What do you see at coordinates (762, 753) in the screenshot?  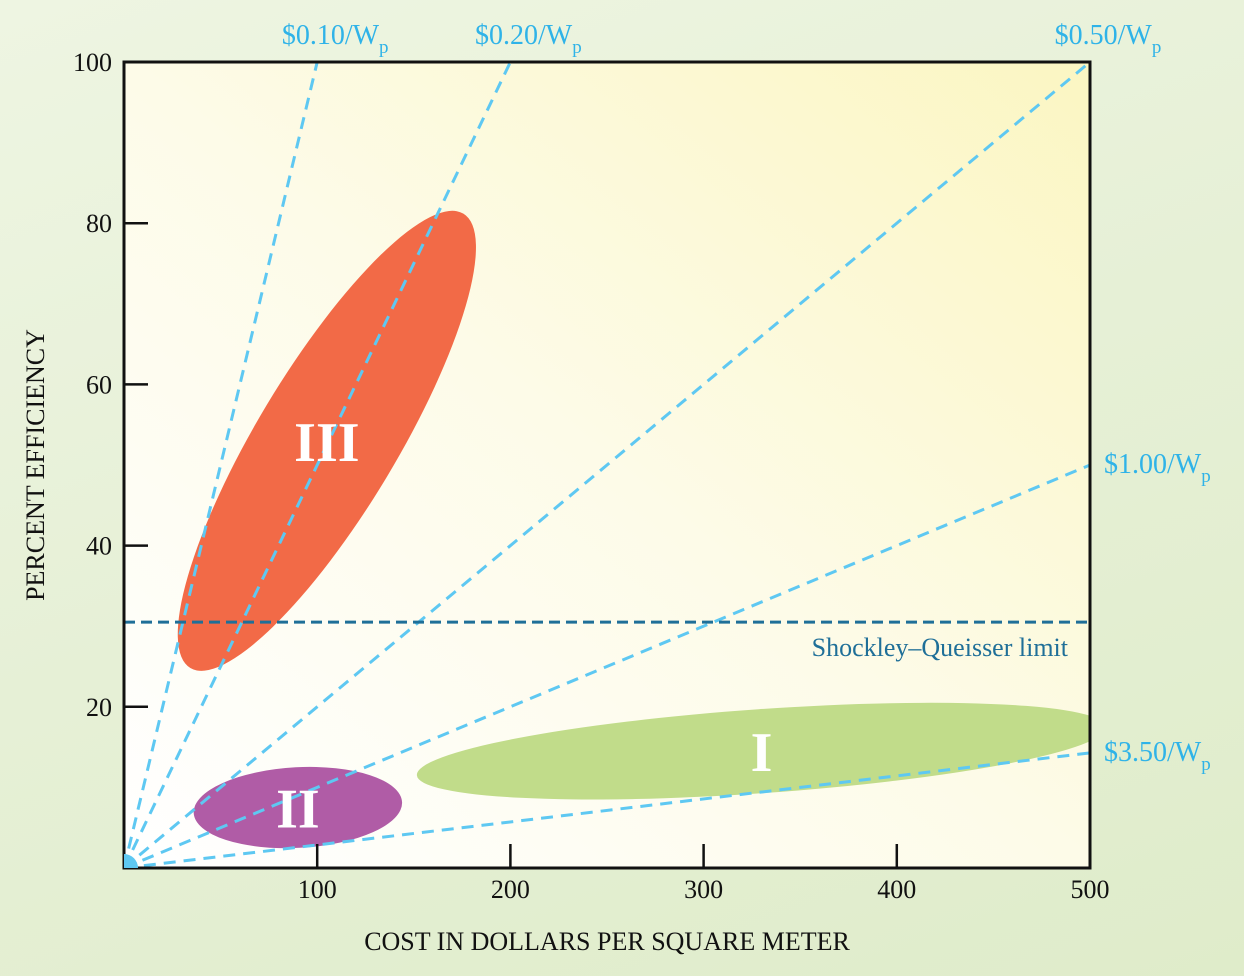 I see `region-i-label: I` at bounding box center [762, 753].